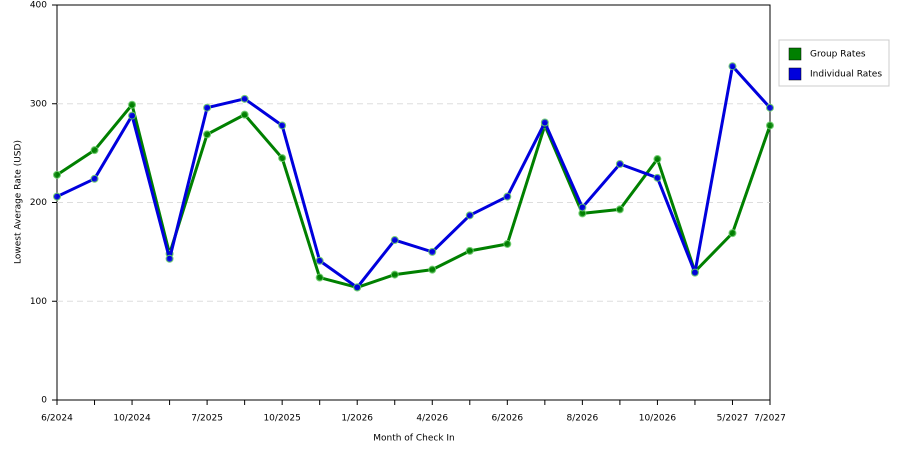  I want to click on legend-label: Group Rates, so click(838, 55).